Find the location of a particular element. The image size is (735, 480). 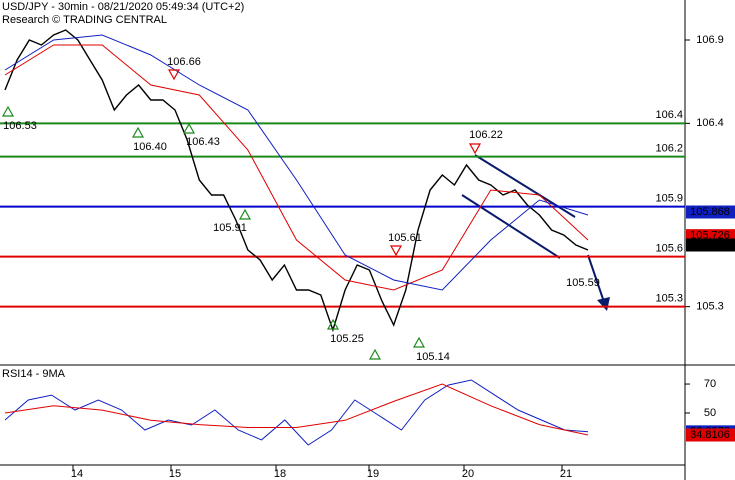

value-box-label: 34.8106 is located at coordinates (710, 435).